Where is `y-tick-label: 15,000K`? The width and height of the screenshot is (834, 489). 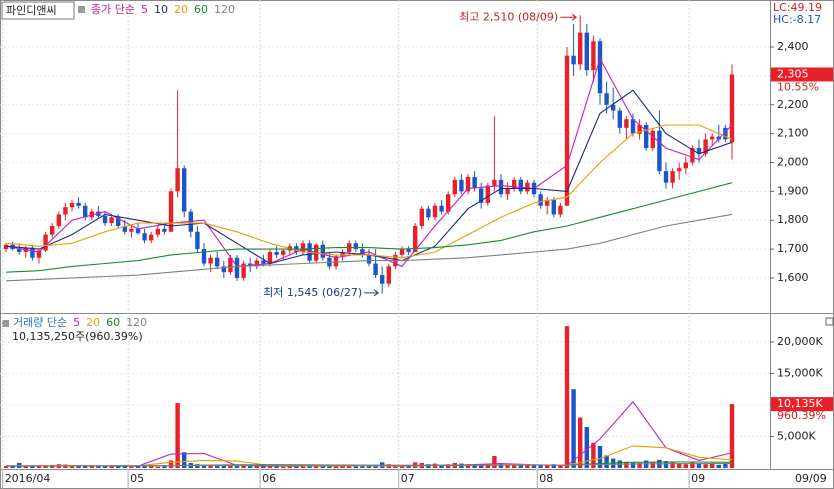 y-tick-label: 15,000K is located at coordinates (800, 372).